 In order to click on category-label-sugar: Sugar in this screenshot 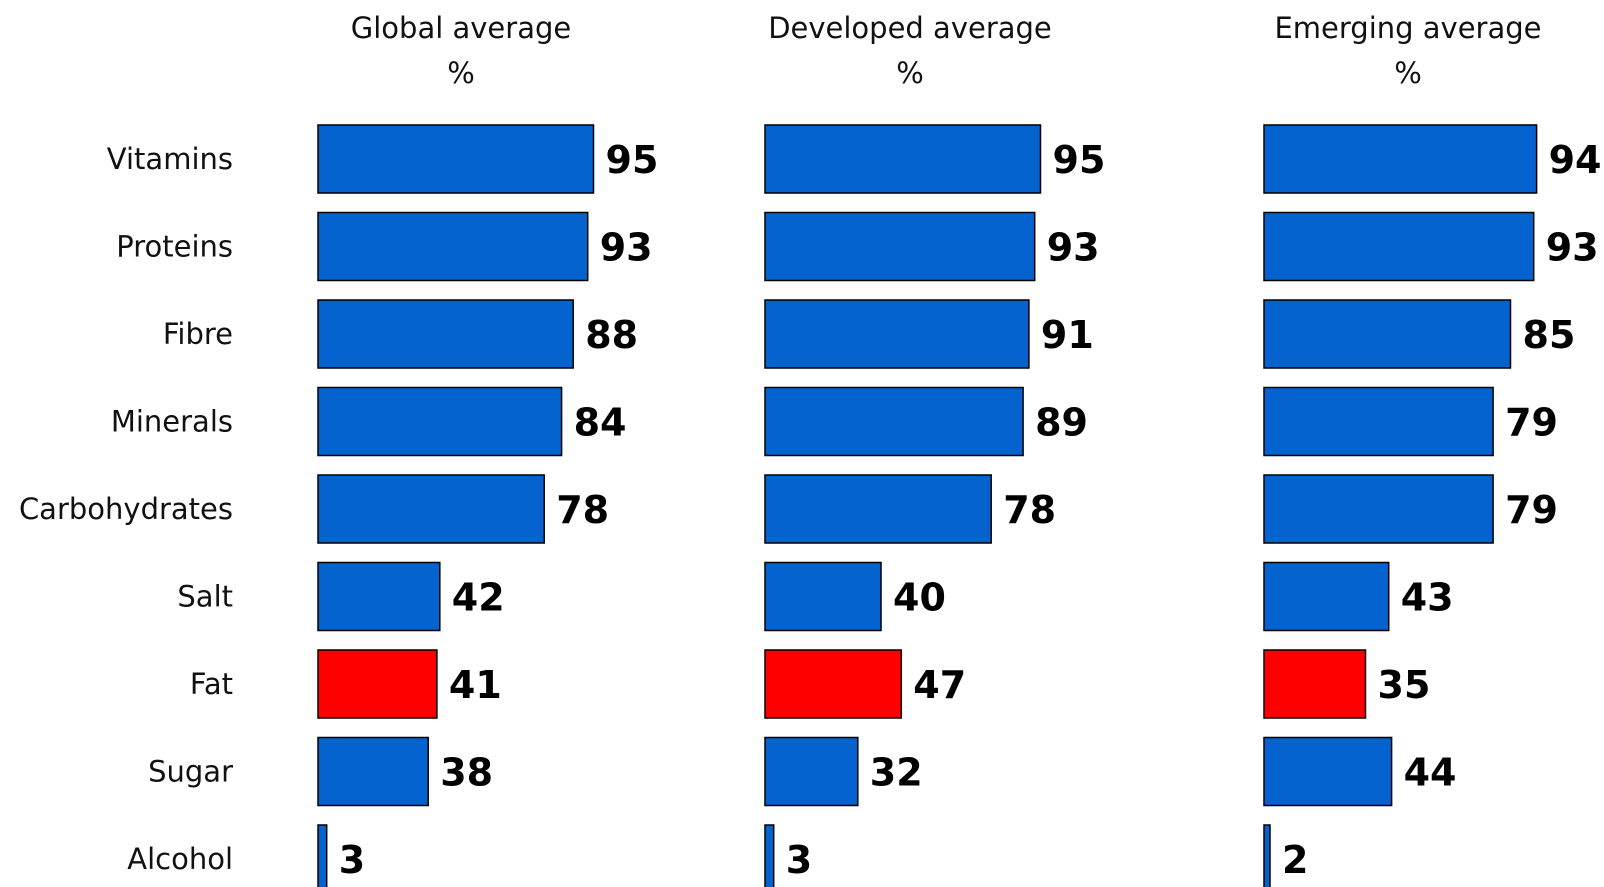, I will do `click(190, 772)`.